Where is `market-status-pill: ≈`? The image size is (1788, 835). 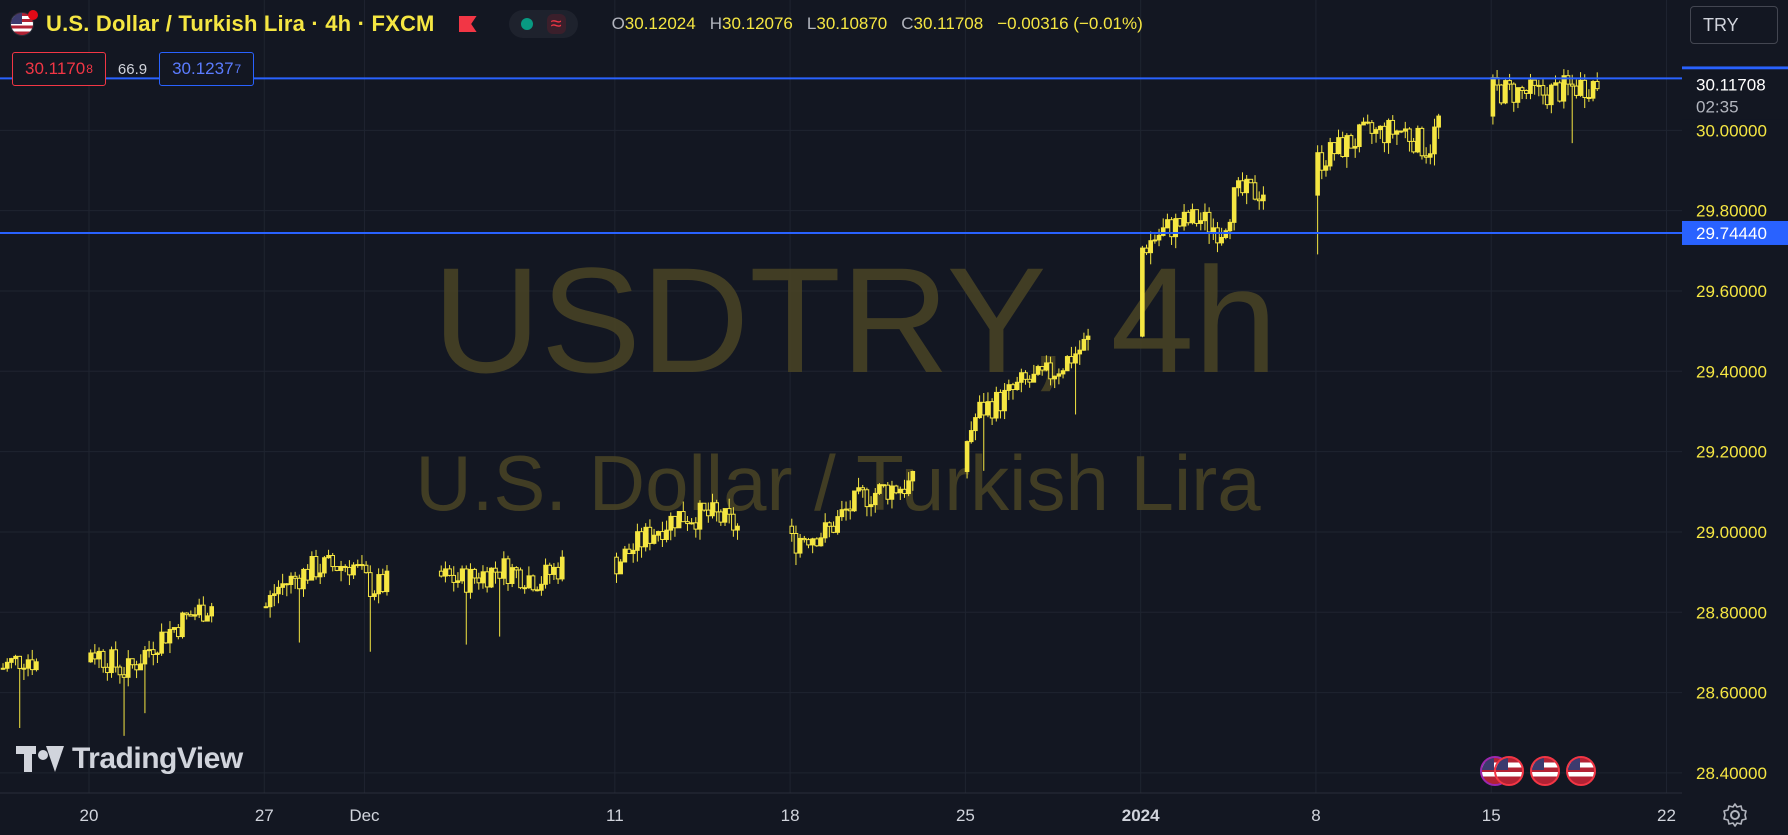 market-status-pill: ≈ is located at coordinates (543, 24).